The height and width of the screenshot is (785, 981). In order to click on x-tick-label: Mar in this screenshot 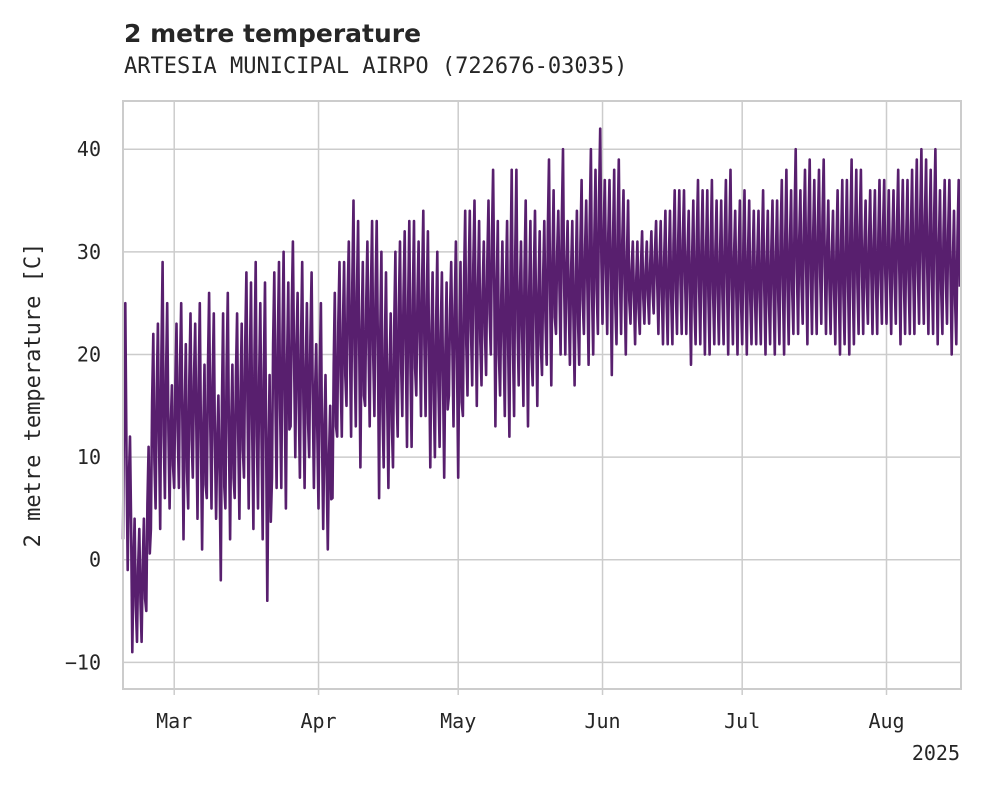, I will do `click(174, 721)`.